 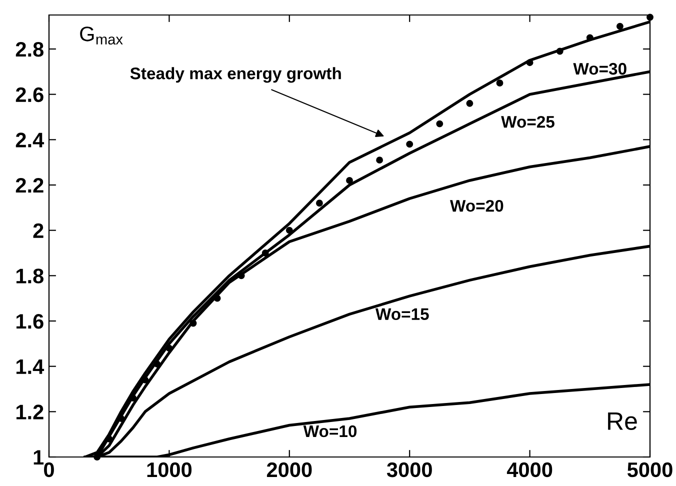 I want to click on annotation: Wo=30, so click(x=599, y=68).